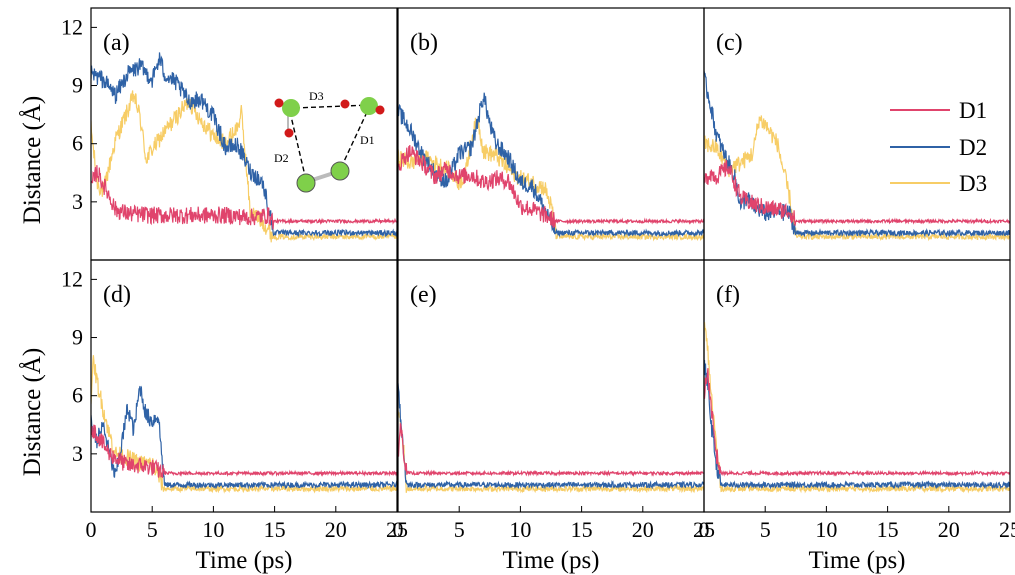  Describe the element at coordinates (729, 43) in the screenshot. I see `panel-label: (c)` at that location.